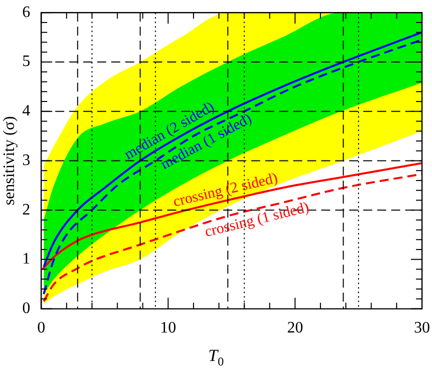 This screenshot has height=374, width=432. Describe the element at coordinates (26, 209) in the screenshot. I see `y-tick-label: 2` at that location.